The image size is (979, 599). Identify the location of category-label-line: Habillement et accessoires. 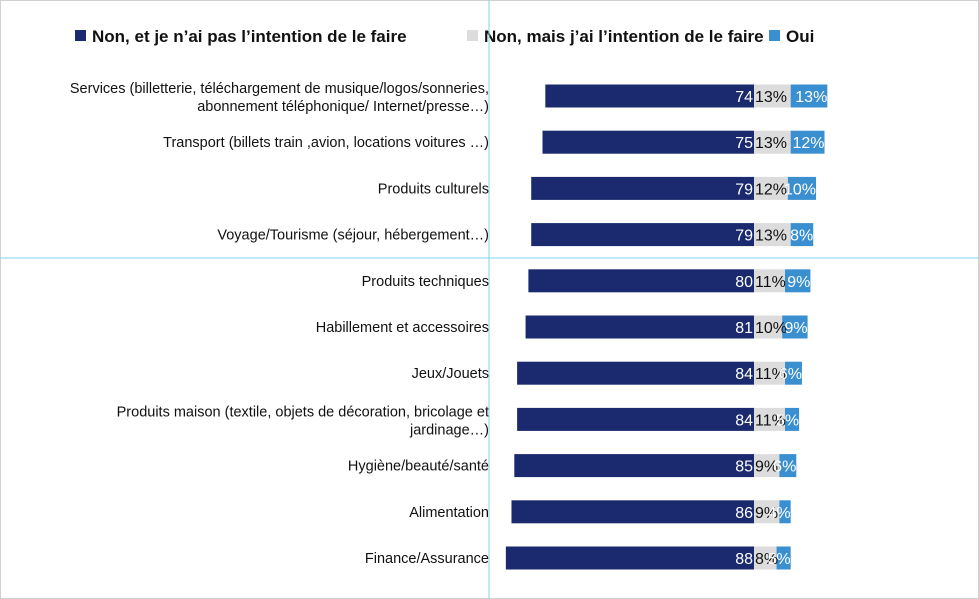
(402, 328).